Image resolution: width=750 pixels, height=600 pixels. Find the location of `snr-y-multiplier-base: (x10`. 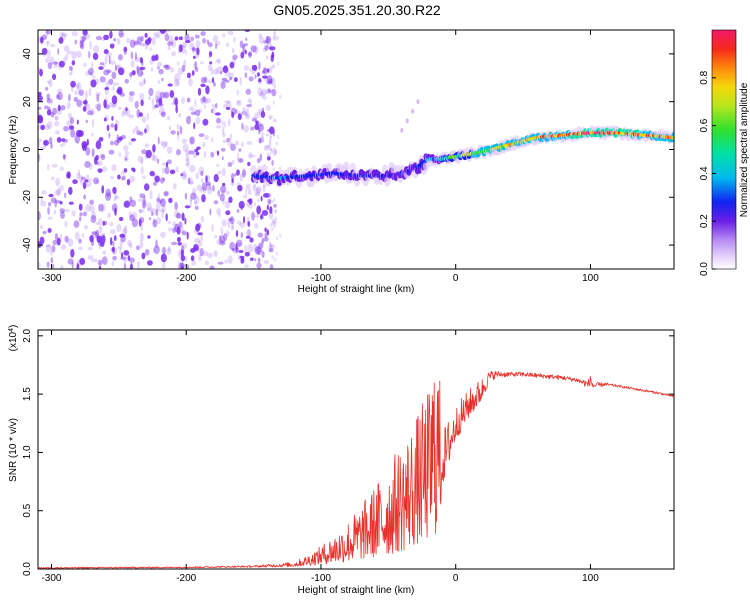

snr-y-multiplier-base: (x10 is located at coordinates (13, 341).